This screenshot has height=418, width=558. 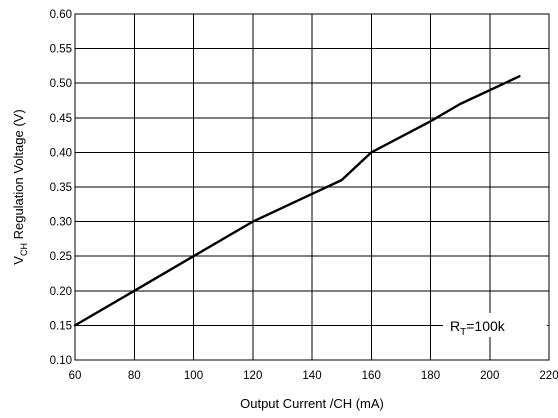 I want to click on annotation: RT=100k, so click(x=495, y=325).